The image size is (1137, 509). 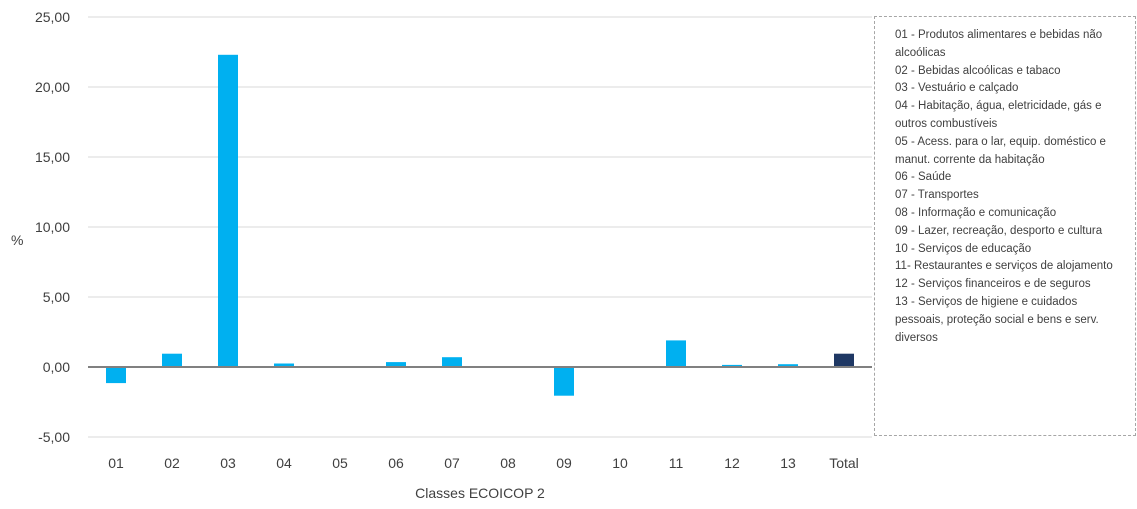 I want to click on x-tick-label: Total, so click(x=844, y=463).